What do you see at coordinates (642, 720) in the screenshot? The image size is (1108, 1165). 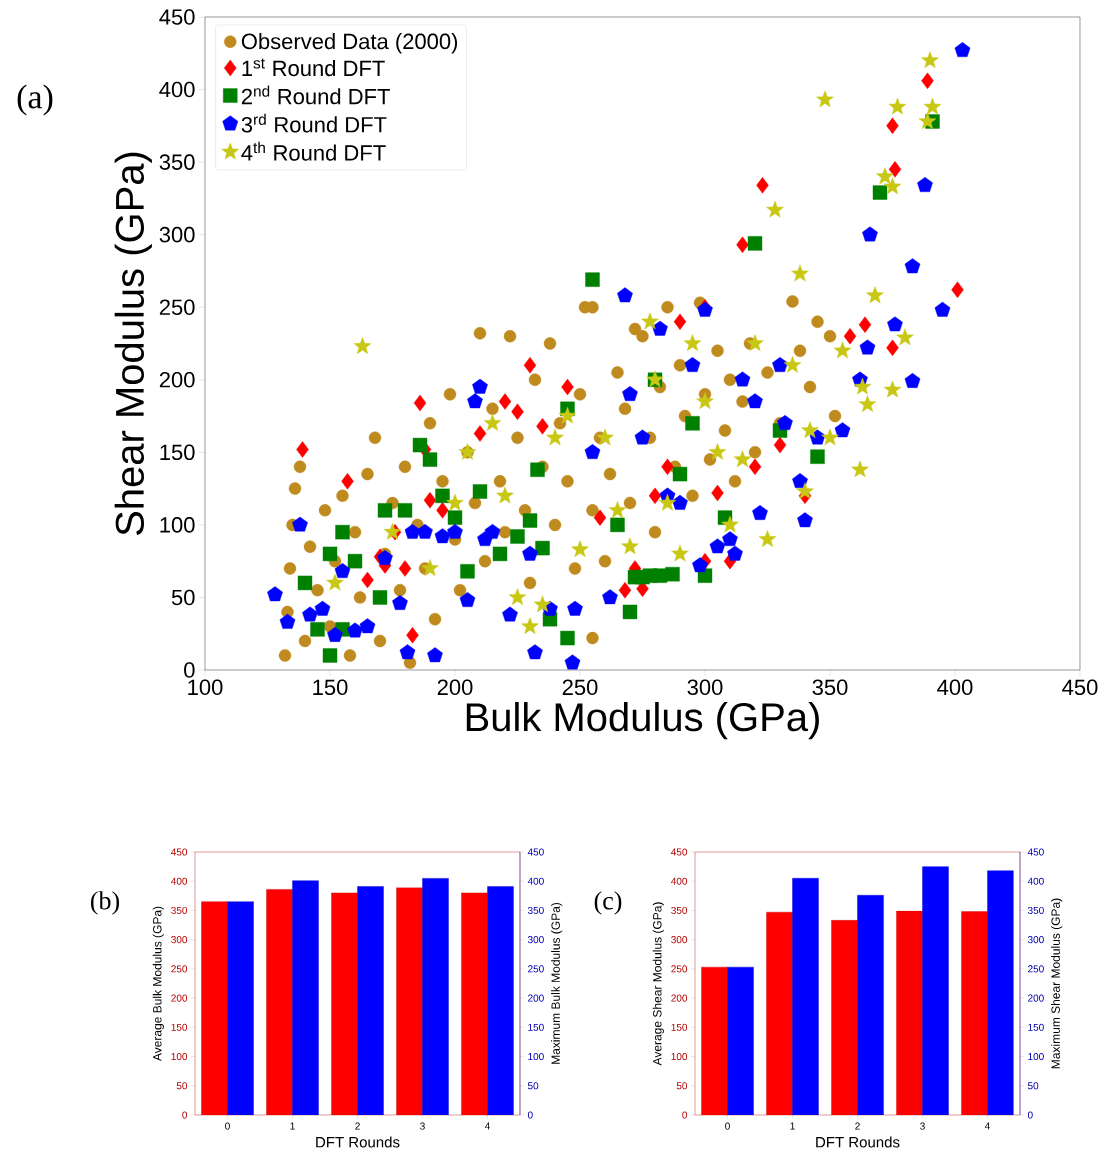 I see `x-axis-title: Bulk Modulus (GPa)` at bounding box center [642, 720].